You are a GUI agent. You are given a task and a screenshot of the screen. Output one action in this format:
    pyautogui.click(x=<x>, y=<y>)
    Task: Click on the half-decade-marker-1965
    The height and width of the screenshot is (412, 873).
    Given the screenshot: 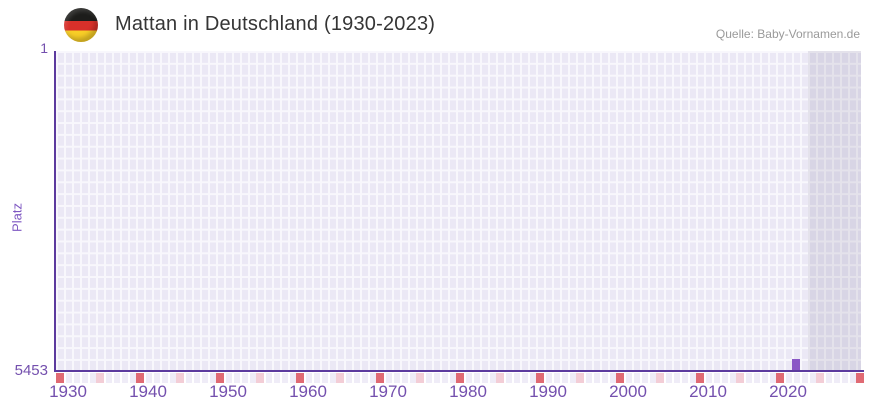 What is the action you would take?
    pyautogui.click(x=340, y=378)
    